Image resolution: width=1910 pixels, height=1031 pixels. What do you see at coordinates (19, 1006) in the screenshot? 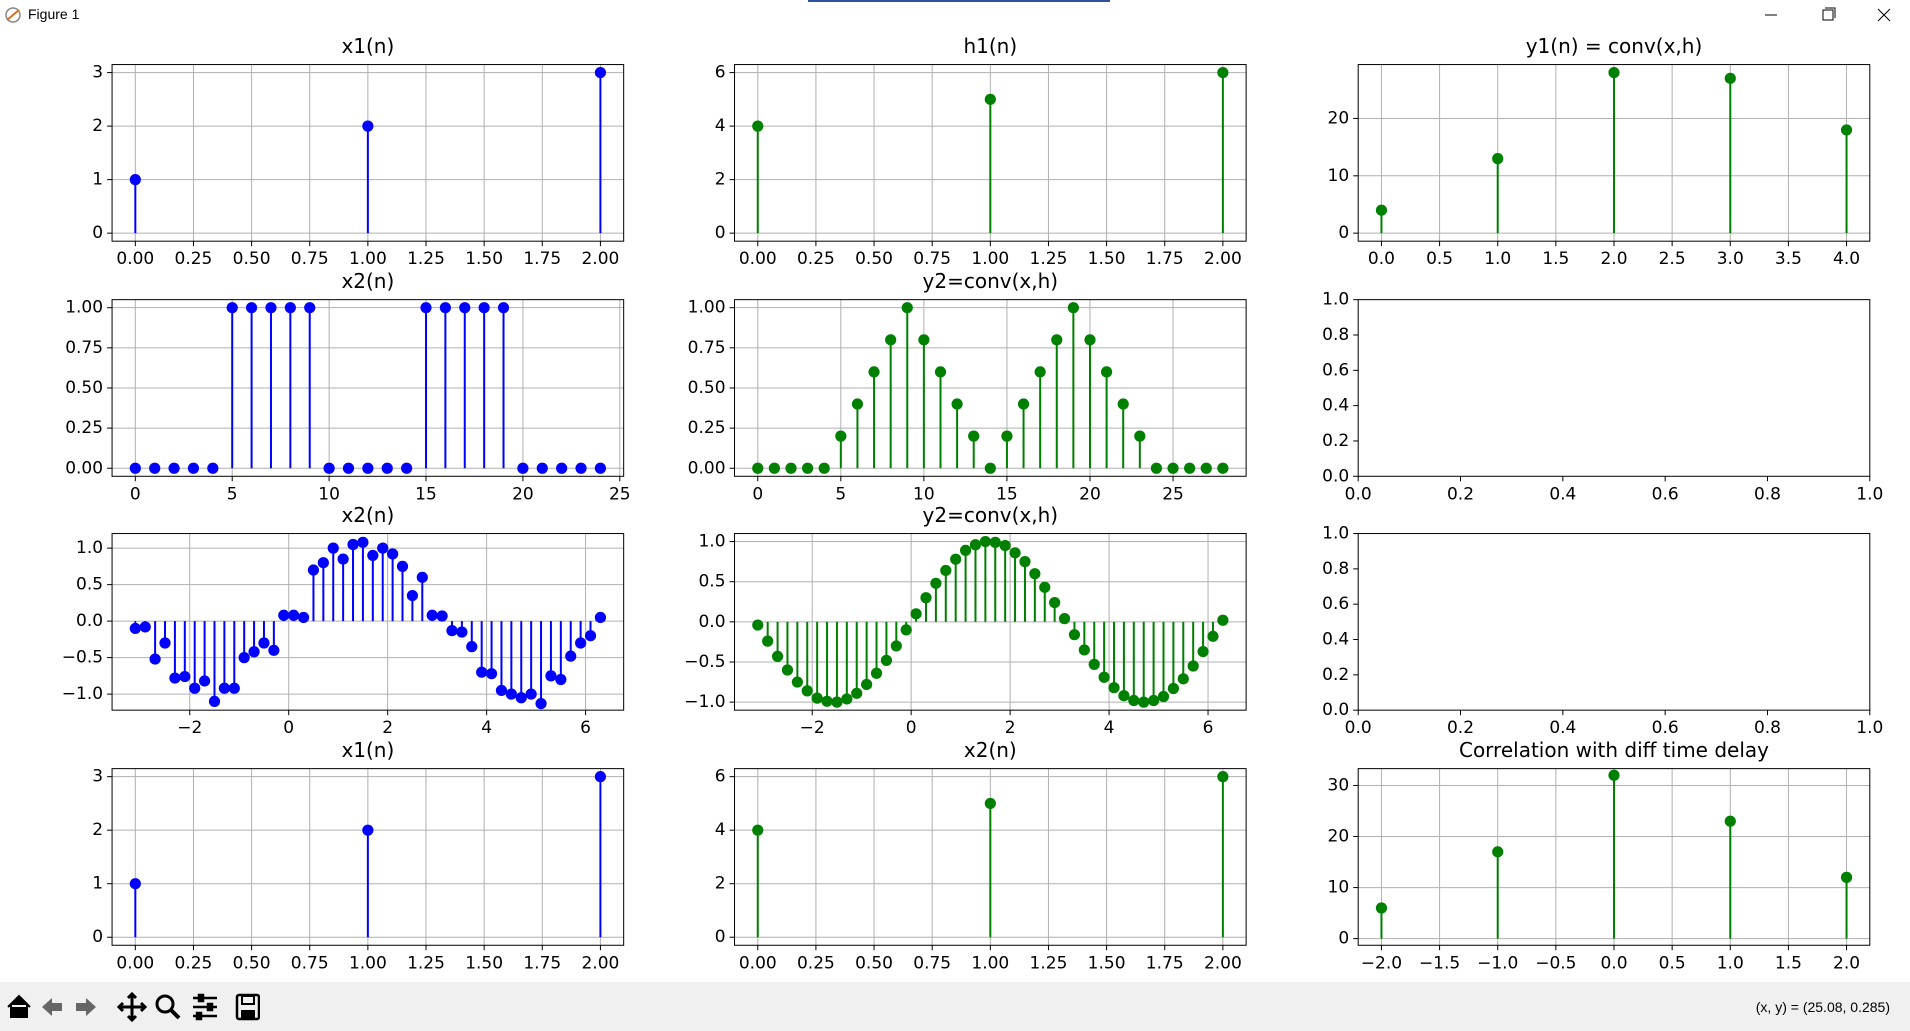
I see `home-button` at bounding box center [19, 1006].